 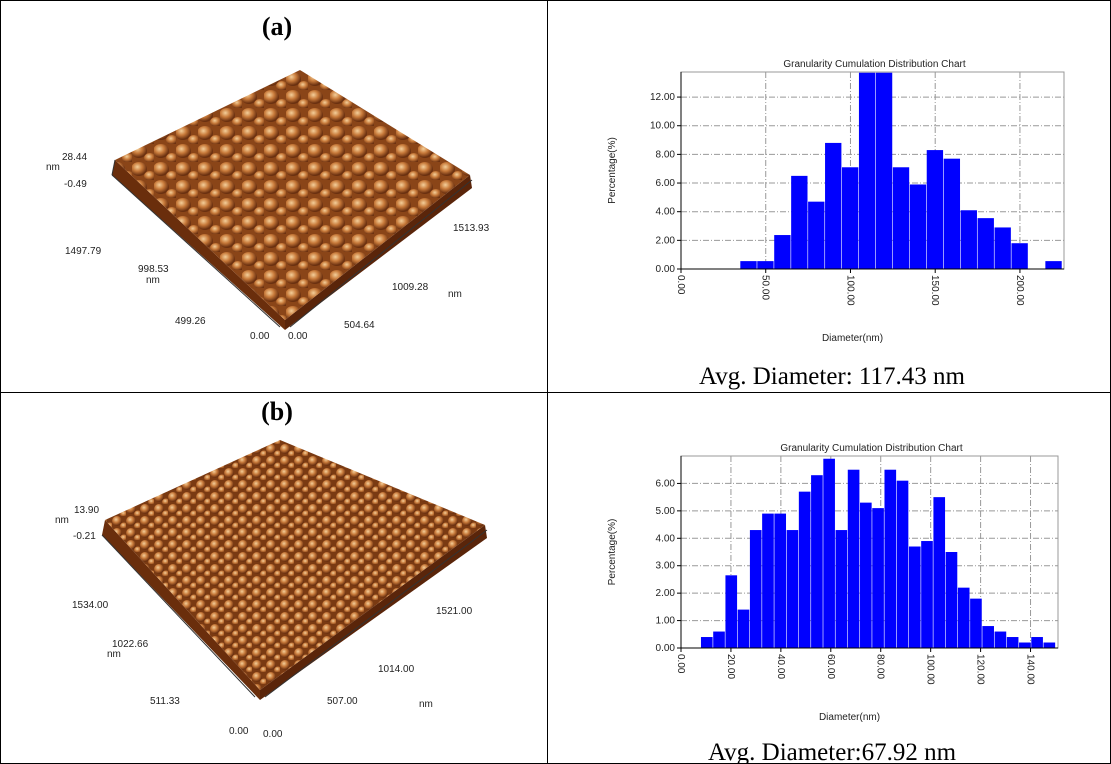 What do you see at coordinates (342, 701) in the screenshot?
I see `afm-label: 507.00` at bounding box center [342, 701].